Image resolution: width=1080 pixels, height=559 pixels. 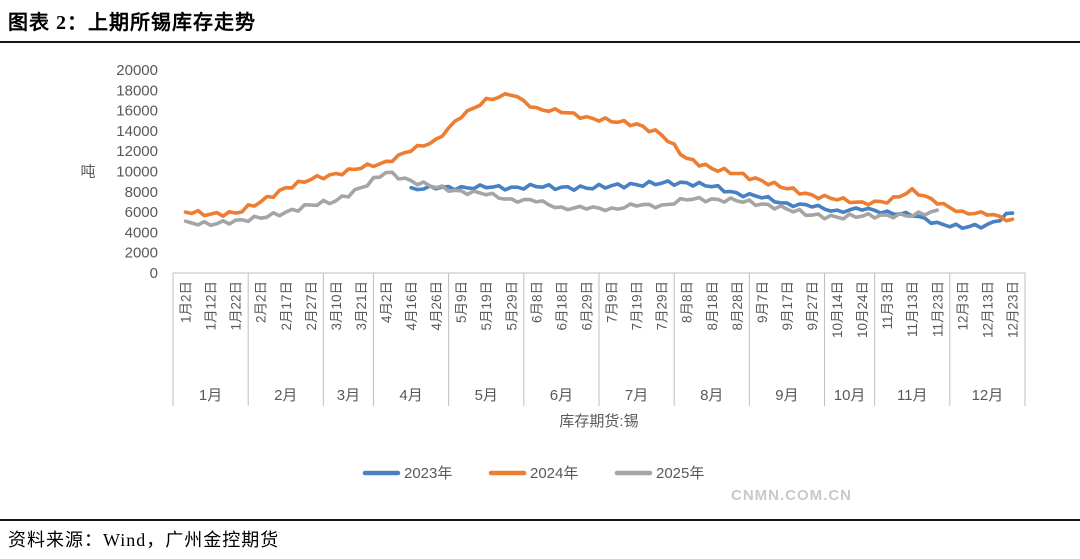 What do you see at coordinates (486, 306) in the screenshot?
I see `svg-text: 5月19日` at bounding box center [486, 306].